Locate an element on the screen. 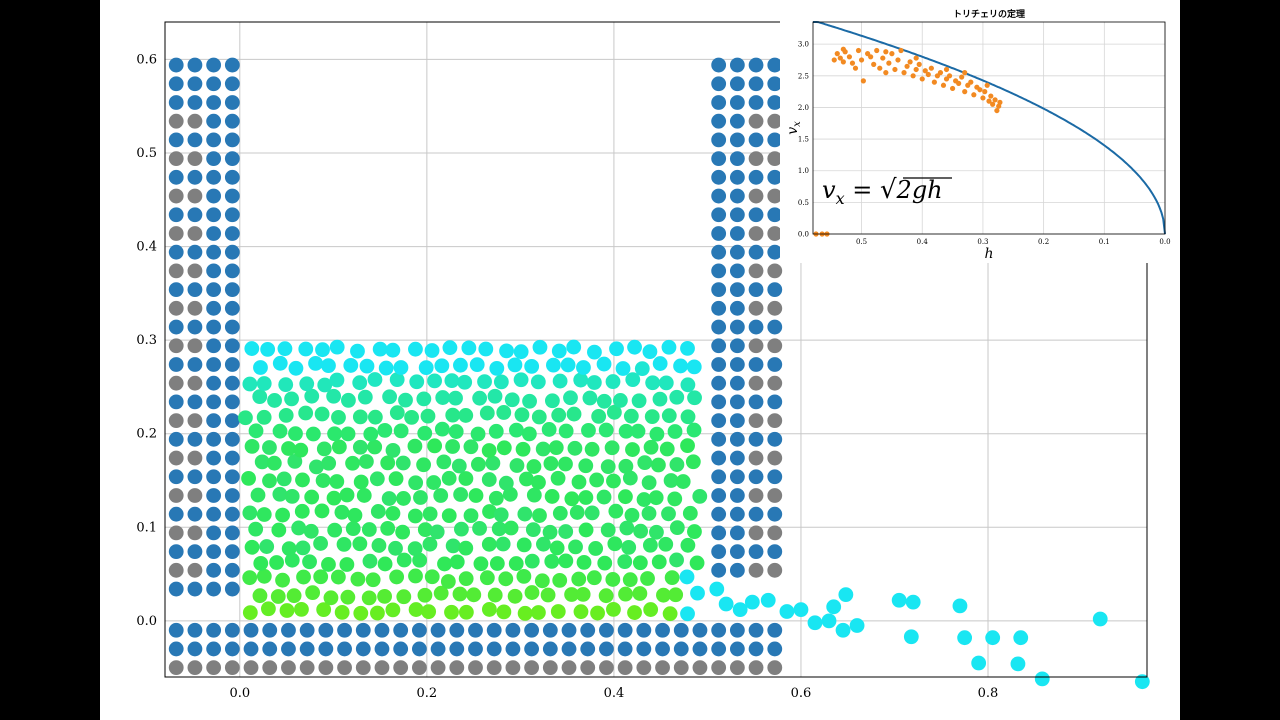  inset-tick-labels: 0.5 0.4 0.3 0.2 0.1 0.0 0.0 0.5 1.0 1.5 2.0 2.5 3.0 is located at coordinates (984, 143).